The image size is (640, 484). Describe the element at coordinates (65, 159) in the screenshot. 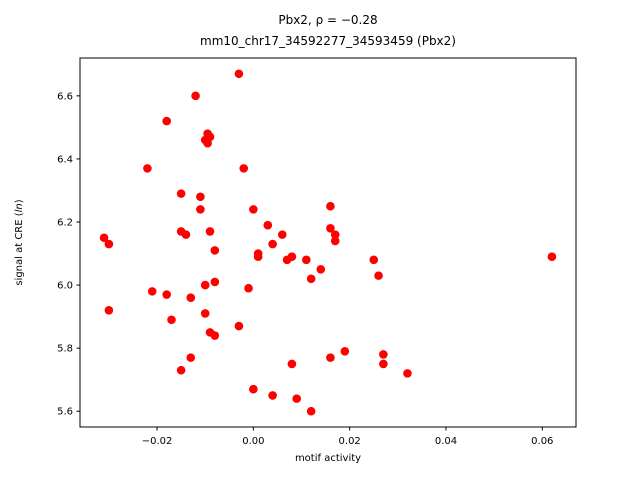

I see `y-tick-label: 6.4` at that location.